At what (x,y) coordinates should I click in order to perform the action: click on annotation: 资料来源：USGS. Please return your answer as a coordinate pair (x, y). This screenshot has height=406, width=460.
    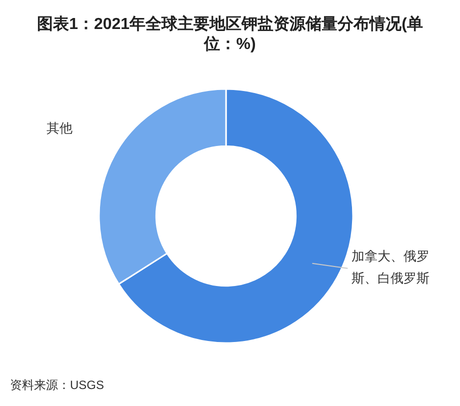
    Looking at the image, I should click on (57, 385).